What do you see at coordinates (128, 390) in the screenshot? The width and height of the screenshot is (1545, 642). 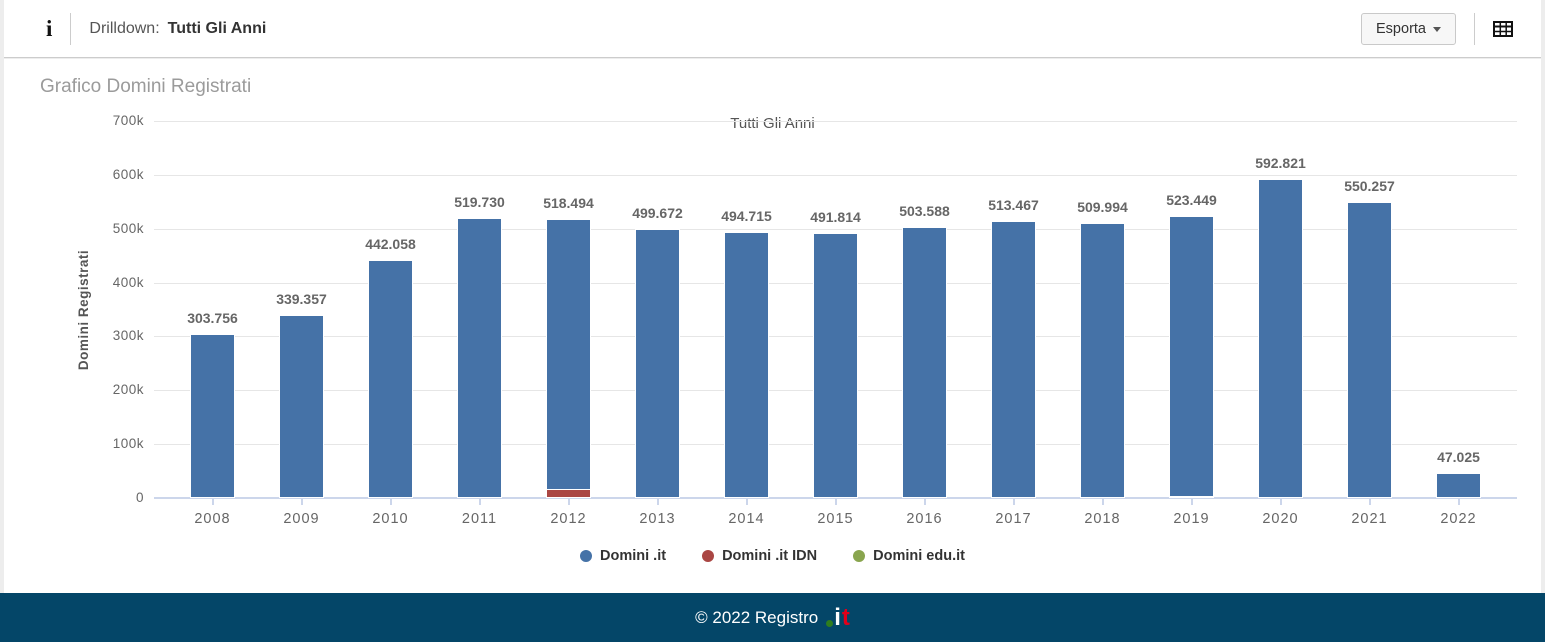 I see `y-axis-tick-label: 200k` at bounding box center [128, 390].